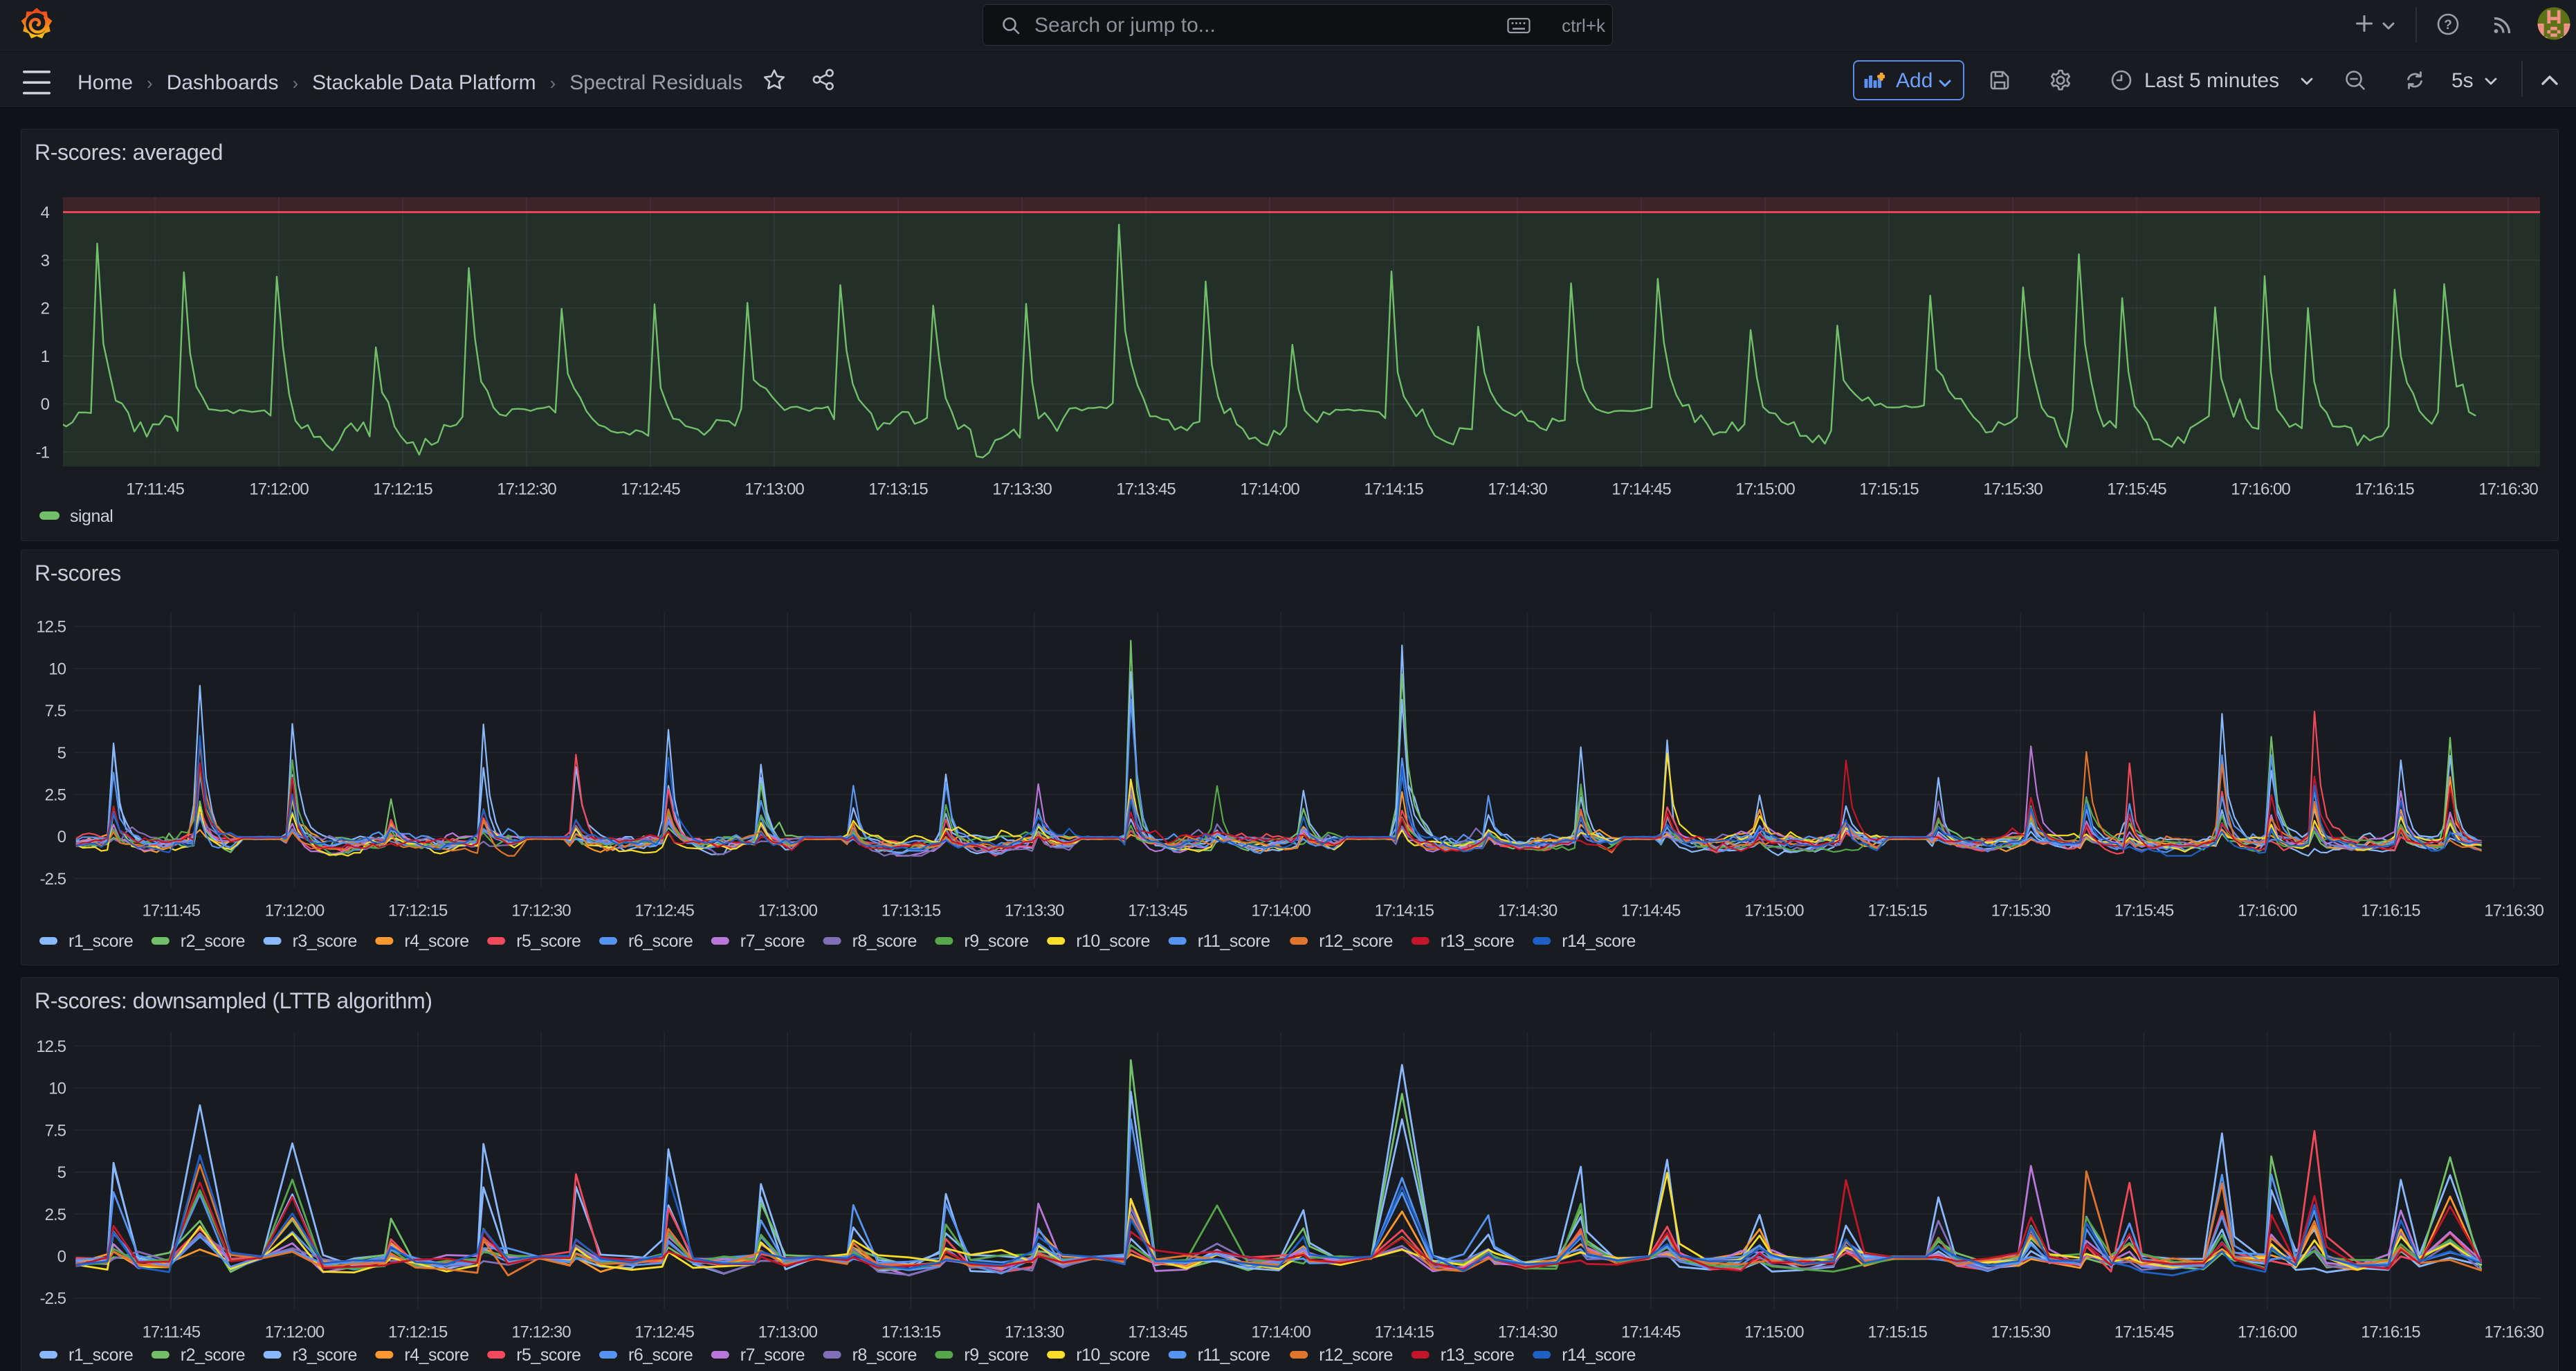  Describe the element at coordinates (45, 212) in the screenshot. I see `svg-text: 4` at that location.